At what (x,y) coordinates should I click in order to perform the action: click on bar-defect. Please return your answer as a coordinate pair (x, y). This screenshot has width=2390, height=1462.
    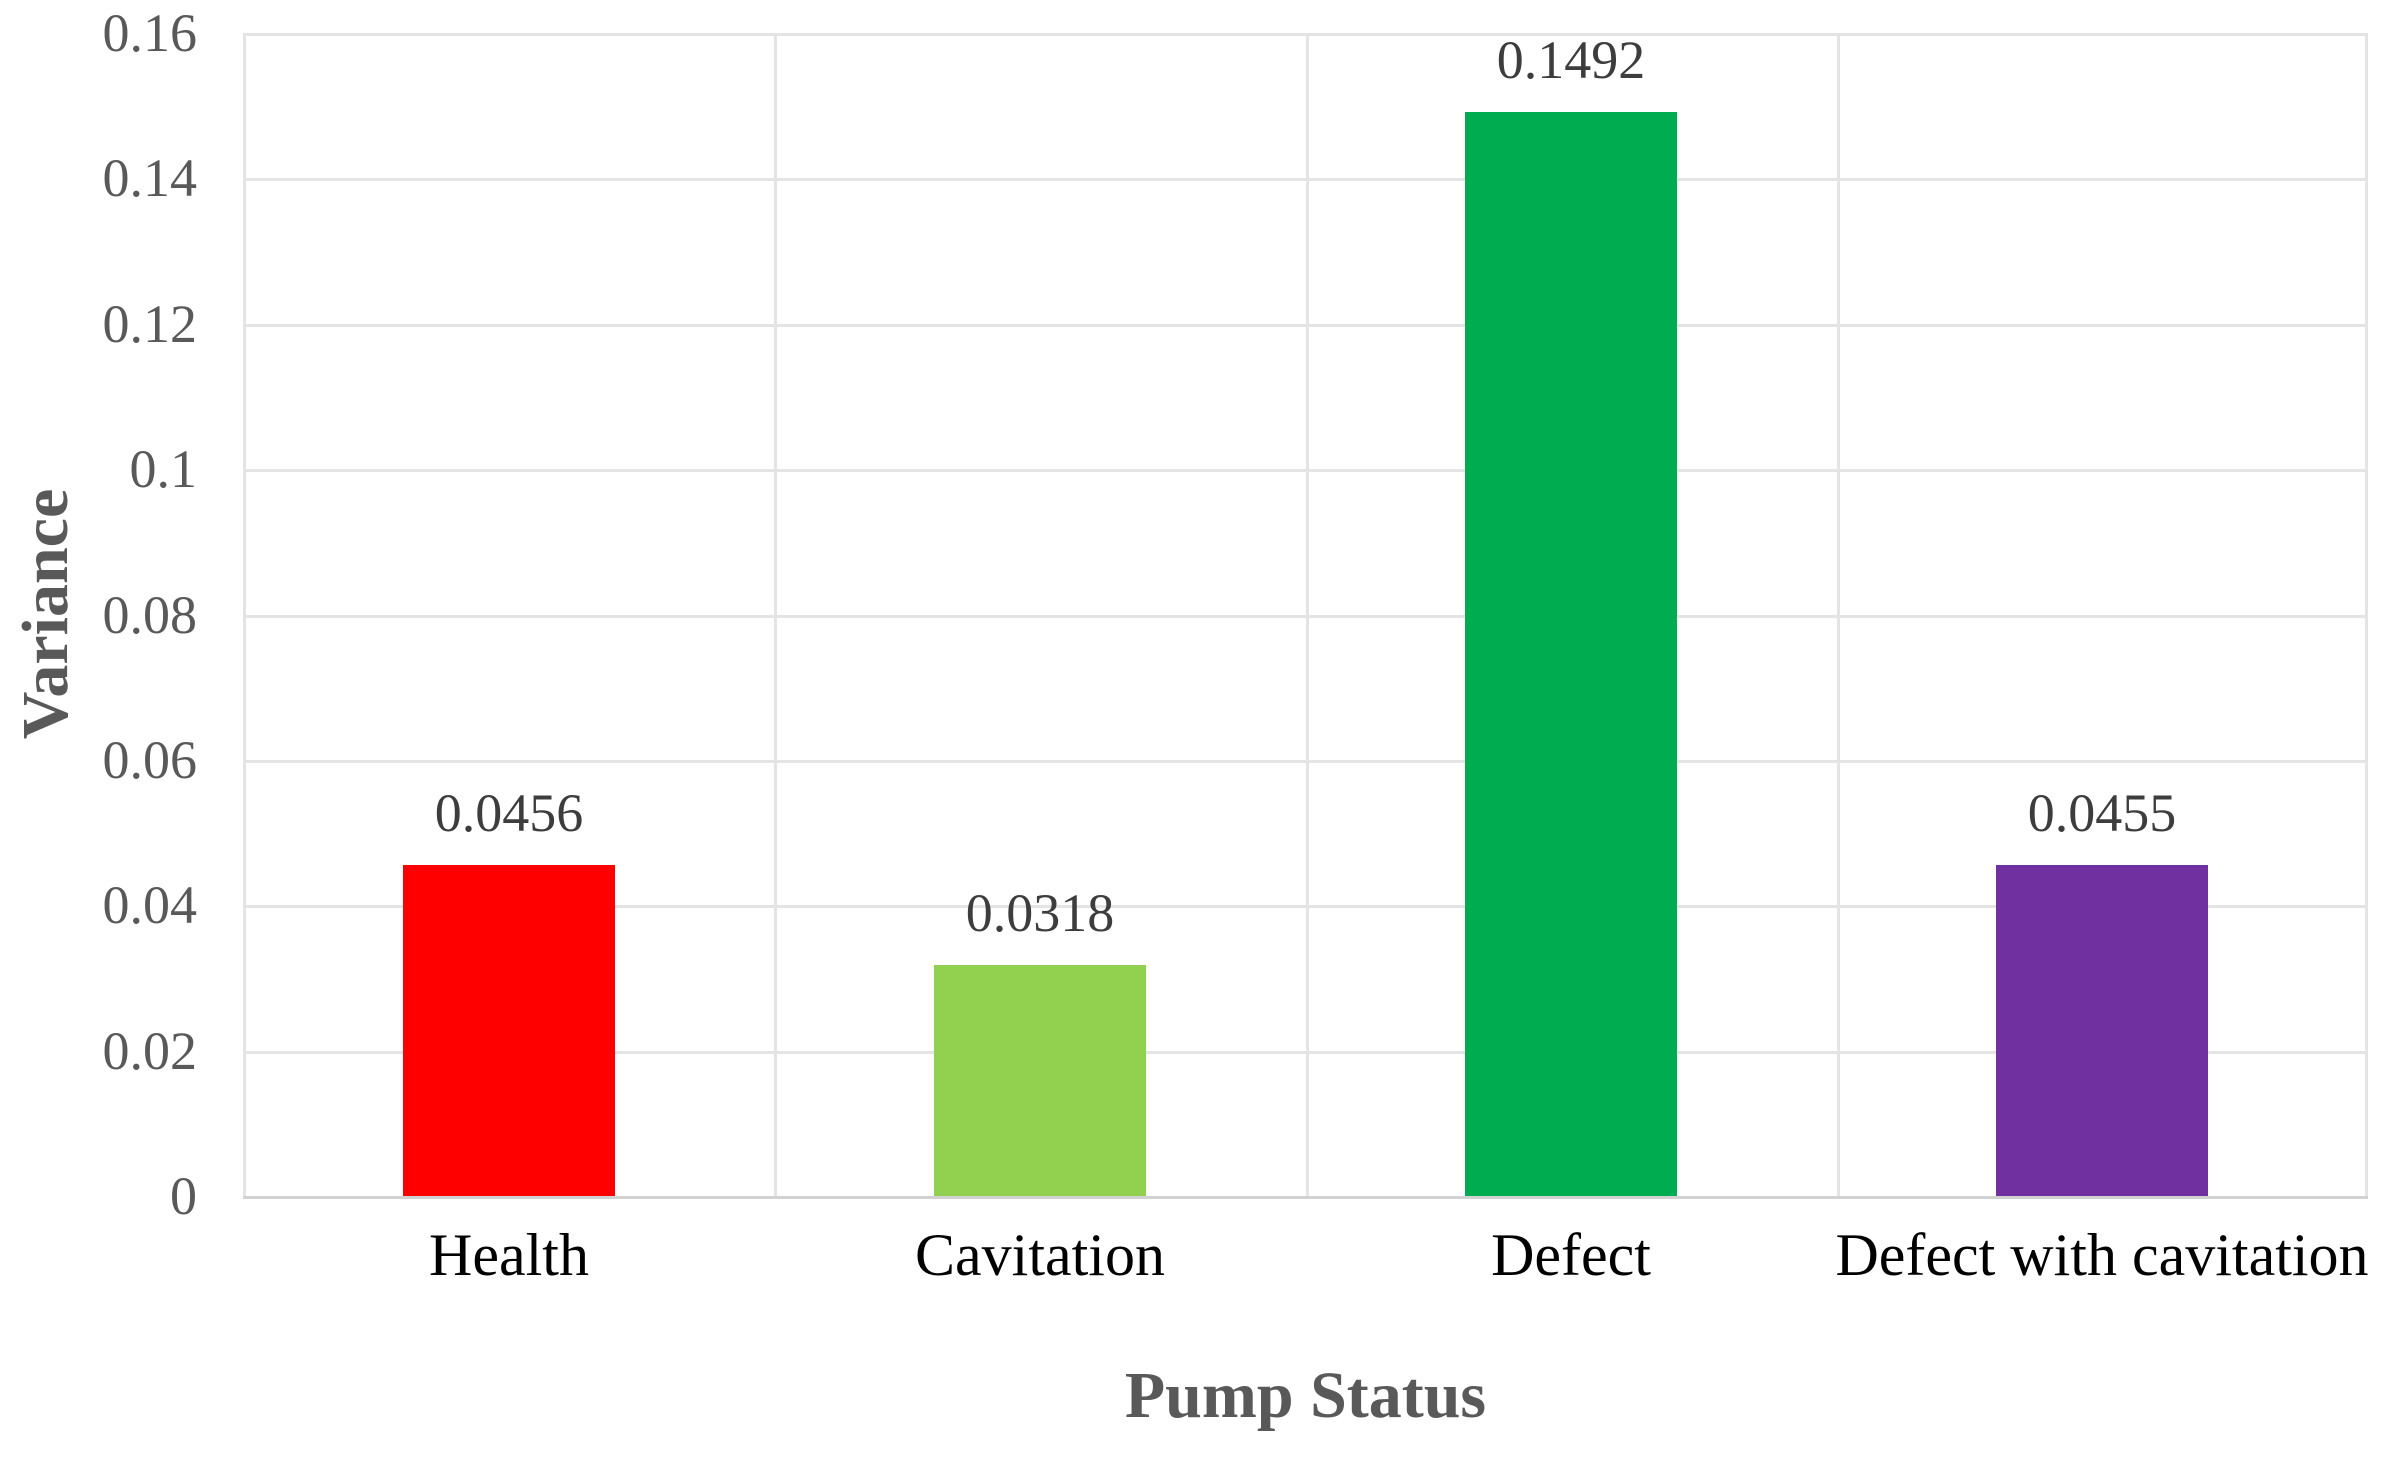
    Looking at the image, I should click on (1571, 654).